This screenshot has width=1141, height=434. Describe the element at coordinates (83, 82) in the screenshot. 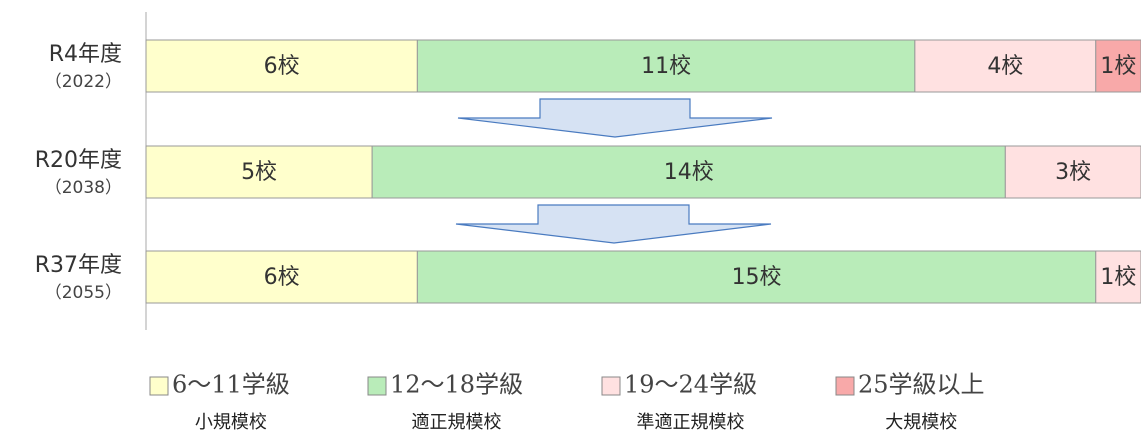

I see `category-year: （2022）` at that location.